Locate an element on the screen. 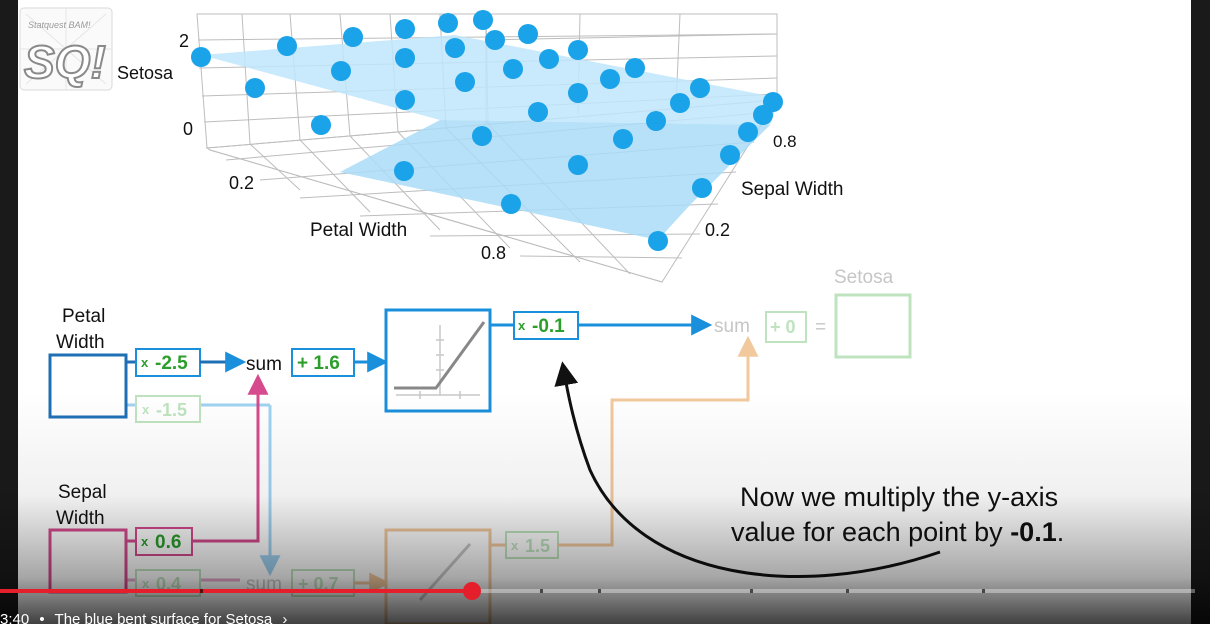 The image size is (1210, 624). progress-scrubber-handle is located at coordinates (472, 591).